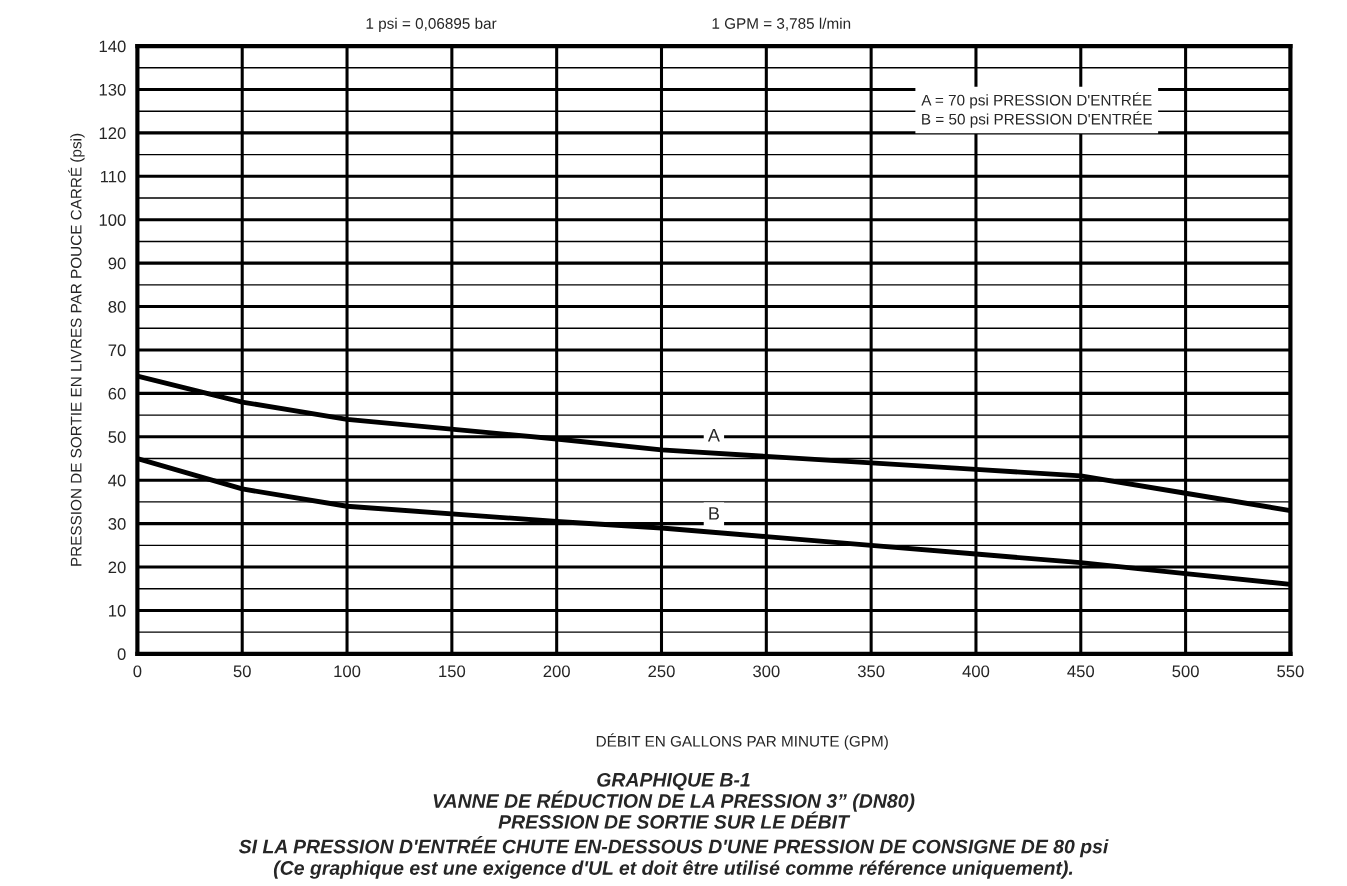  I want to click on x-tick-label: 350, so click(871, 671).